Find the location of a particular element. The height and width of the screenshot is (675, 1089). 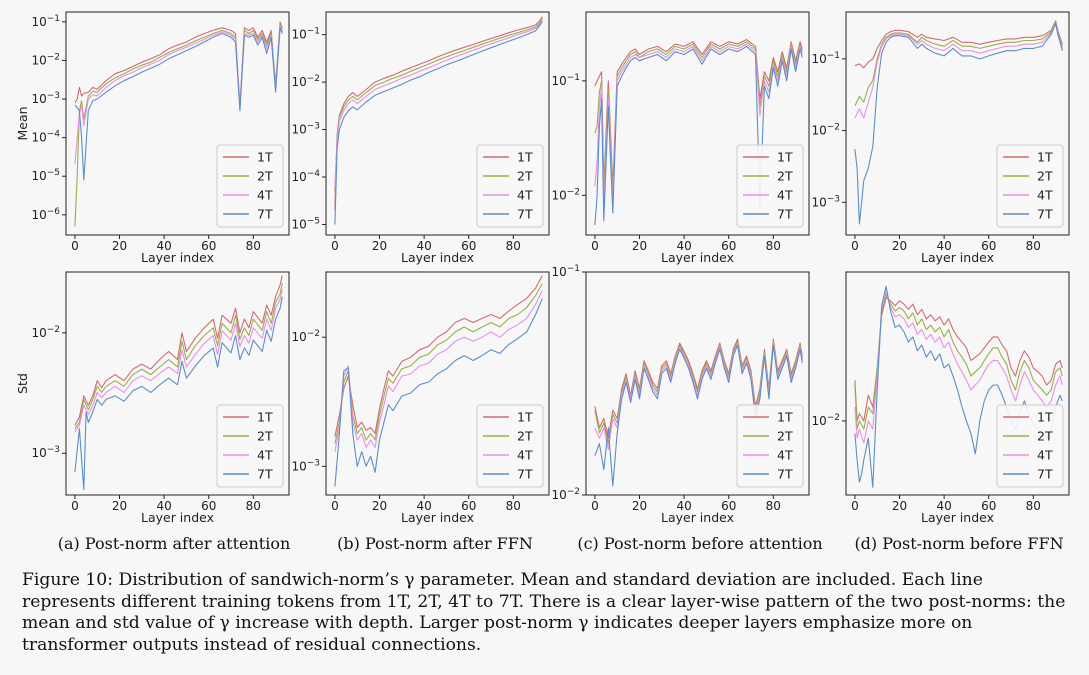

figure-caption-label: Figure 10: is located at coordinates (68, 580).